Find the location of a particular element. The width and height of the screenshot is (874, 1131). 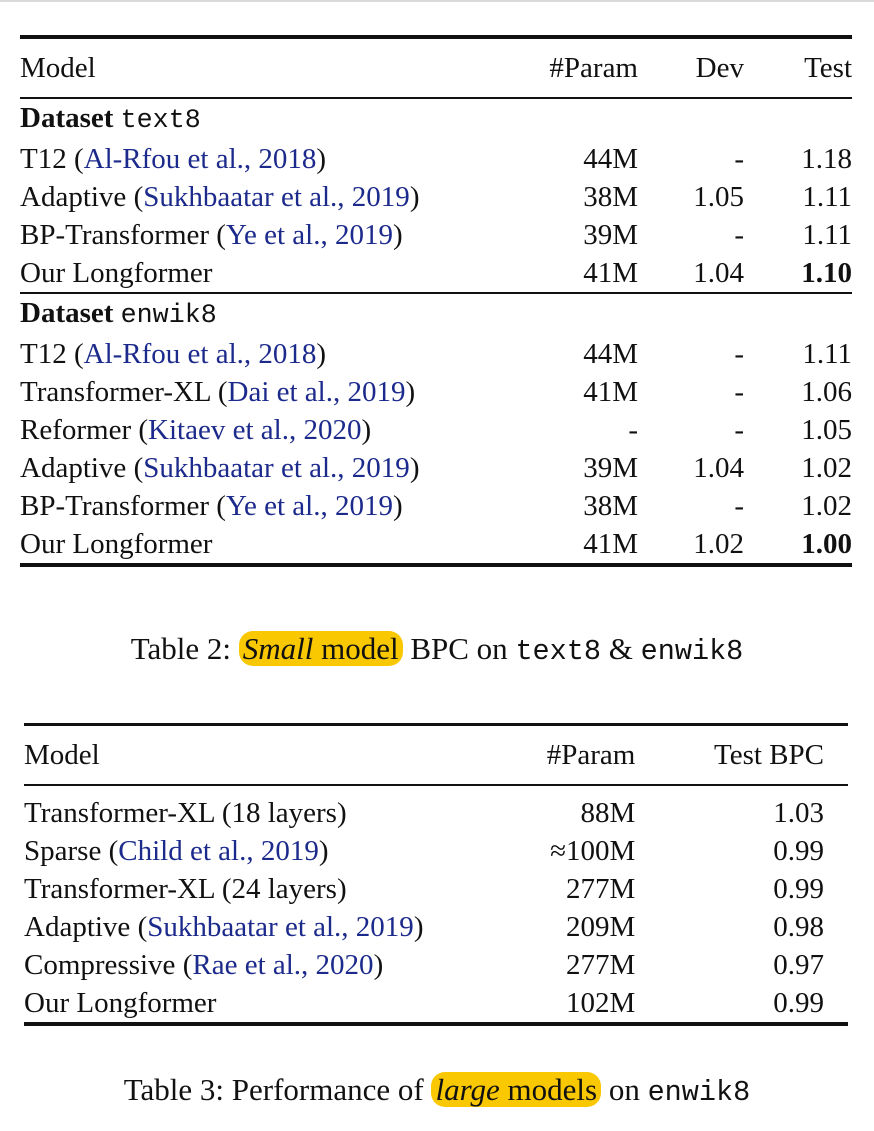

citation-link: Kitaev et al., 2020 is located at coordinates (255, 430).